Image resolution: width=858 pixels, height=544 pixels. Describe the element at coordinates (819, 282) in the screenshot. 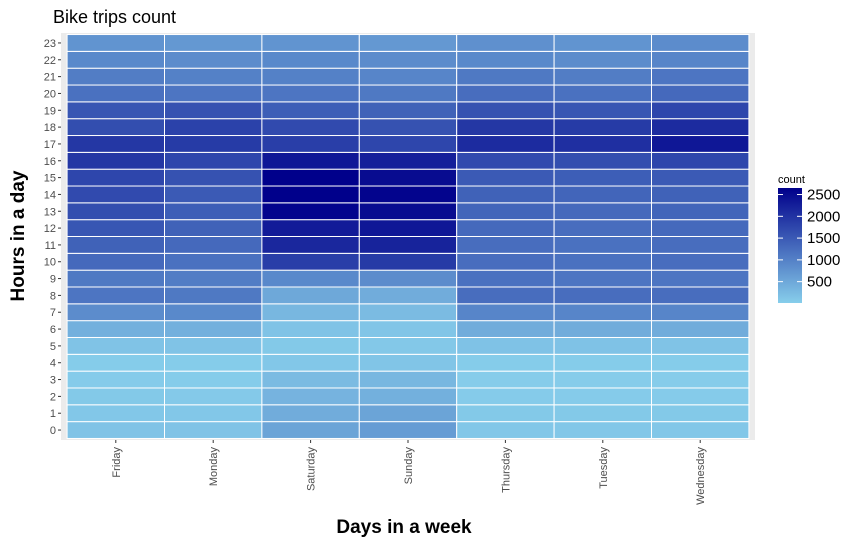

I see `legend-tick-label-500: 500` at that location.